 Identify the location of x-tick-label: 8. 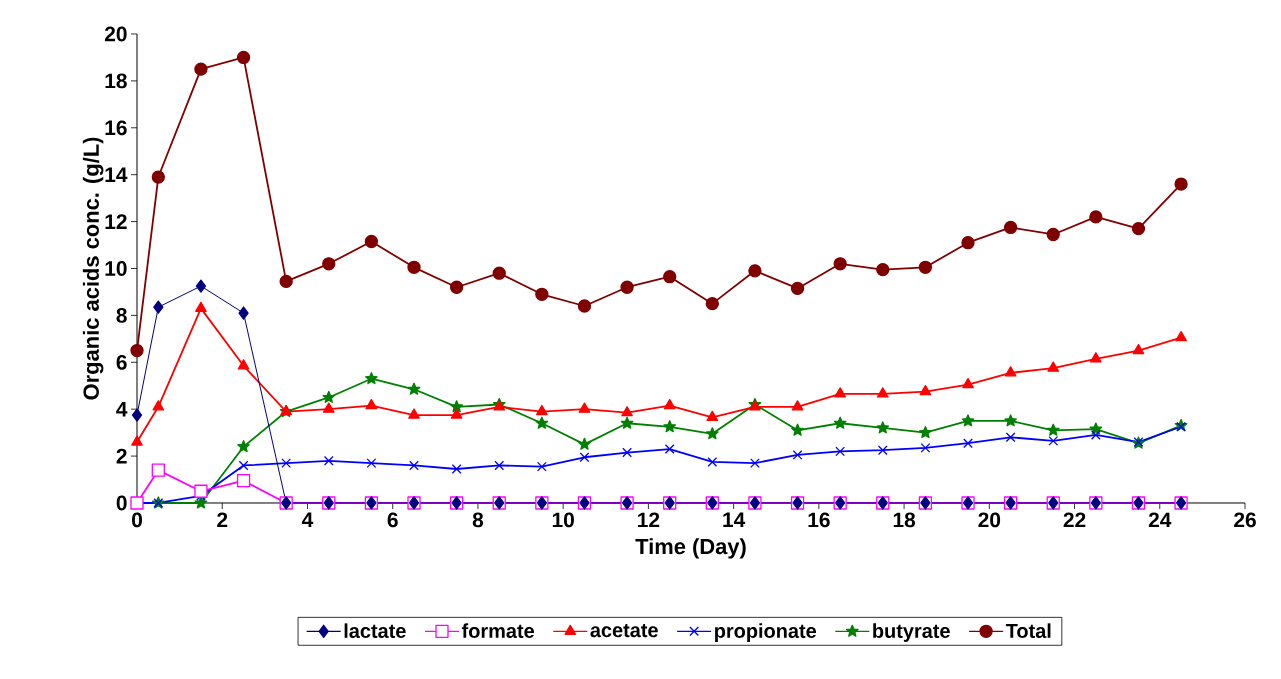
(478, 520).